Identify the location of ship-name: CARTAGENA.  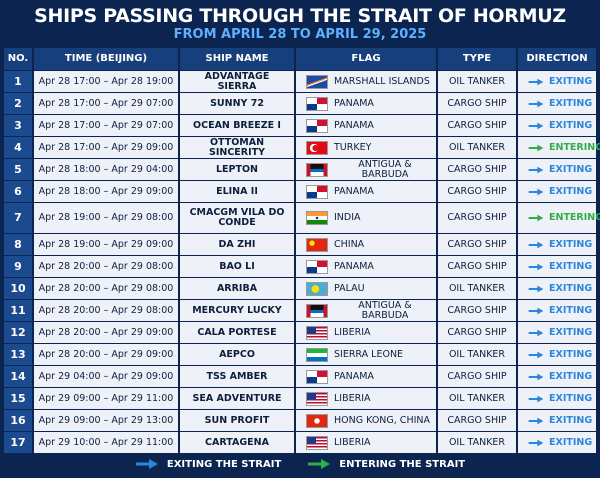
(237, 442).